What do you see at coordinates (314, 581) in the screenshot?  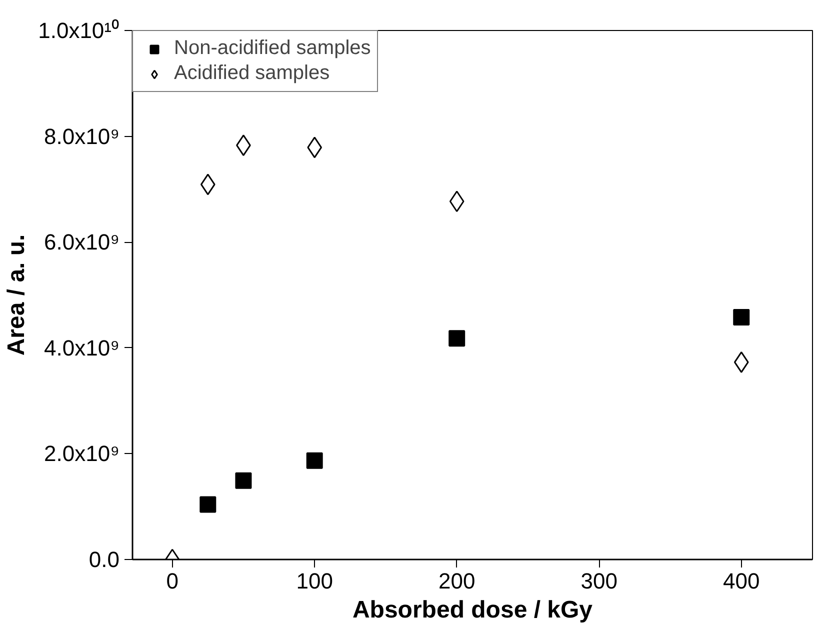 I see `x-tick-label: 100` at bounding box center [314, 581].